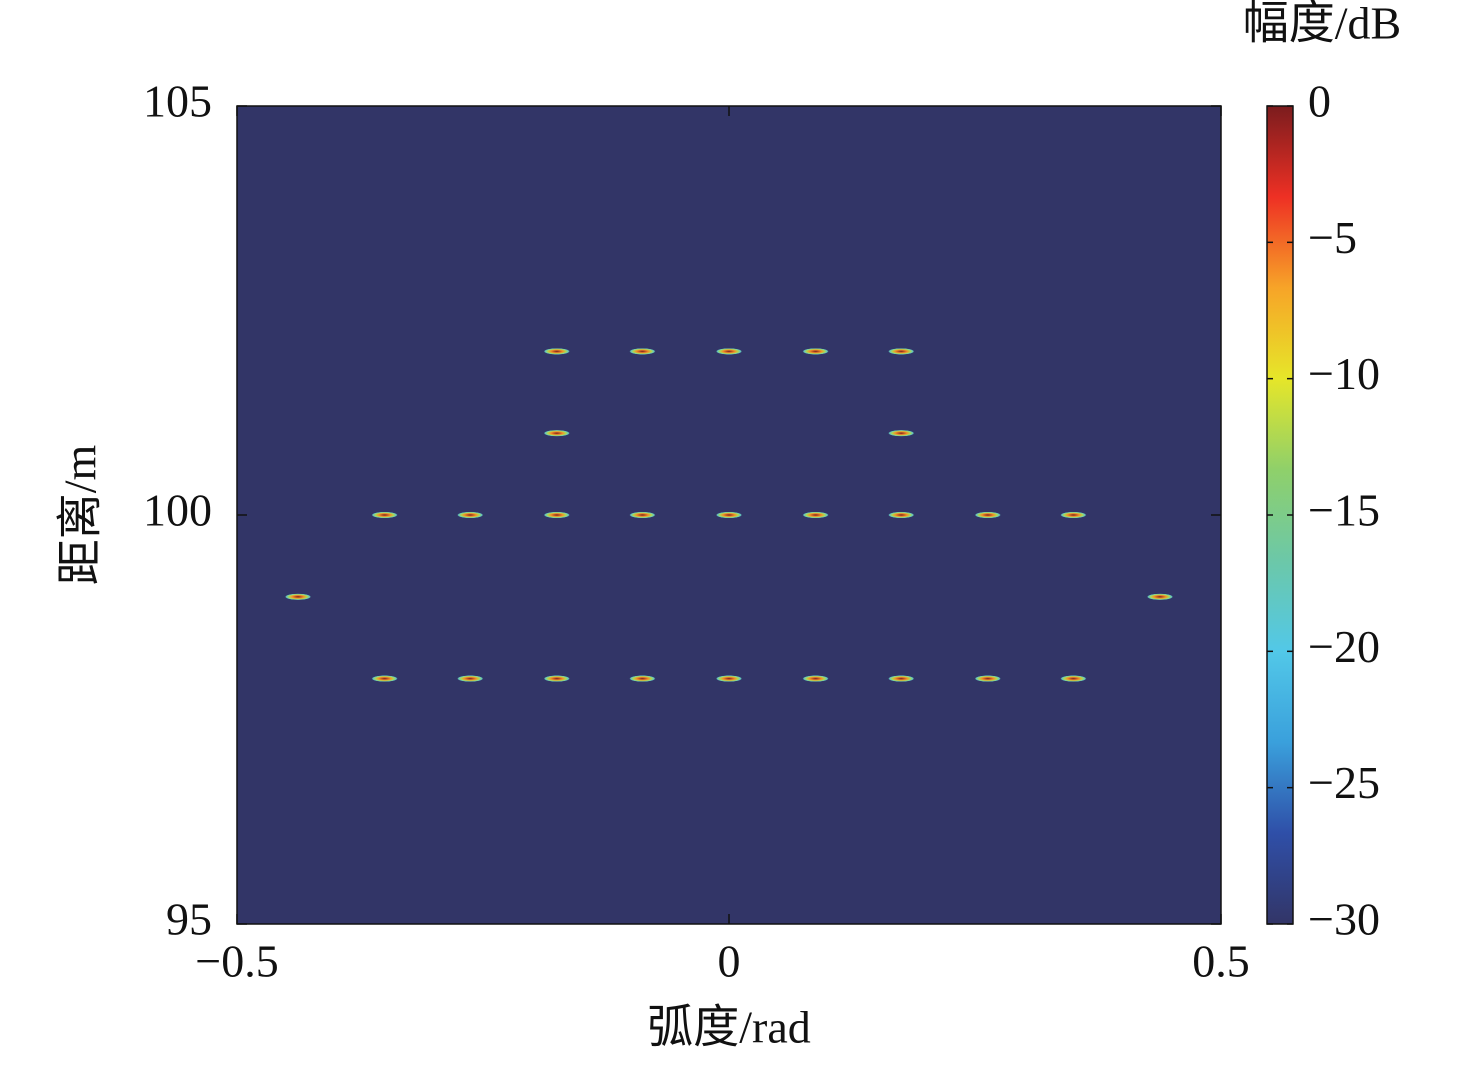  I want to click on x-axis-label: 弧度/rad, so click(729, 1027).